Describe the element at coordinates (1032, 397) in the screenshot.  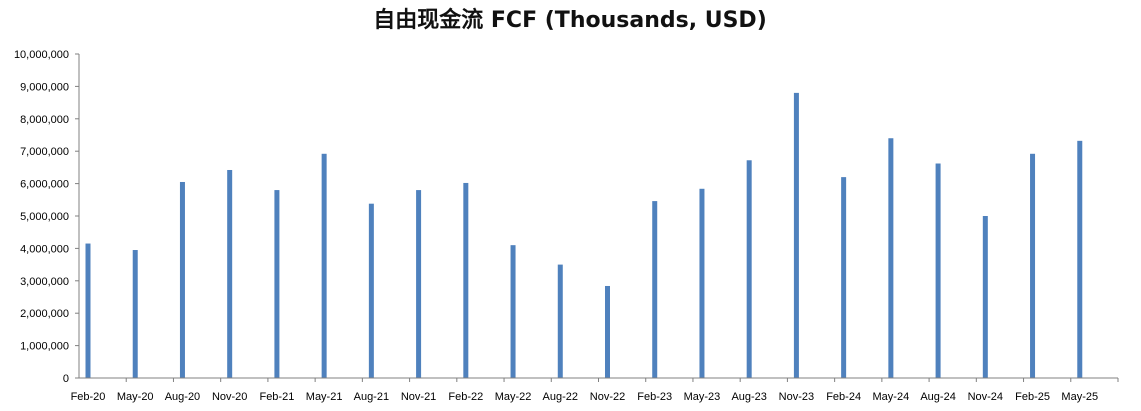
I see `x-tick-label: Feb-25` at that location.